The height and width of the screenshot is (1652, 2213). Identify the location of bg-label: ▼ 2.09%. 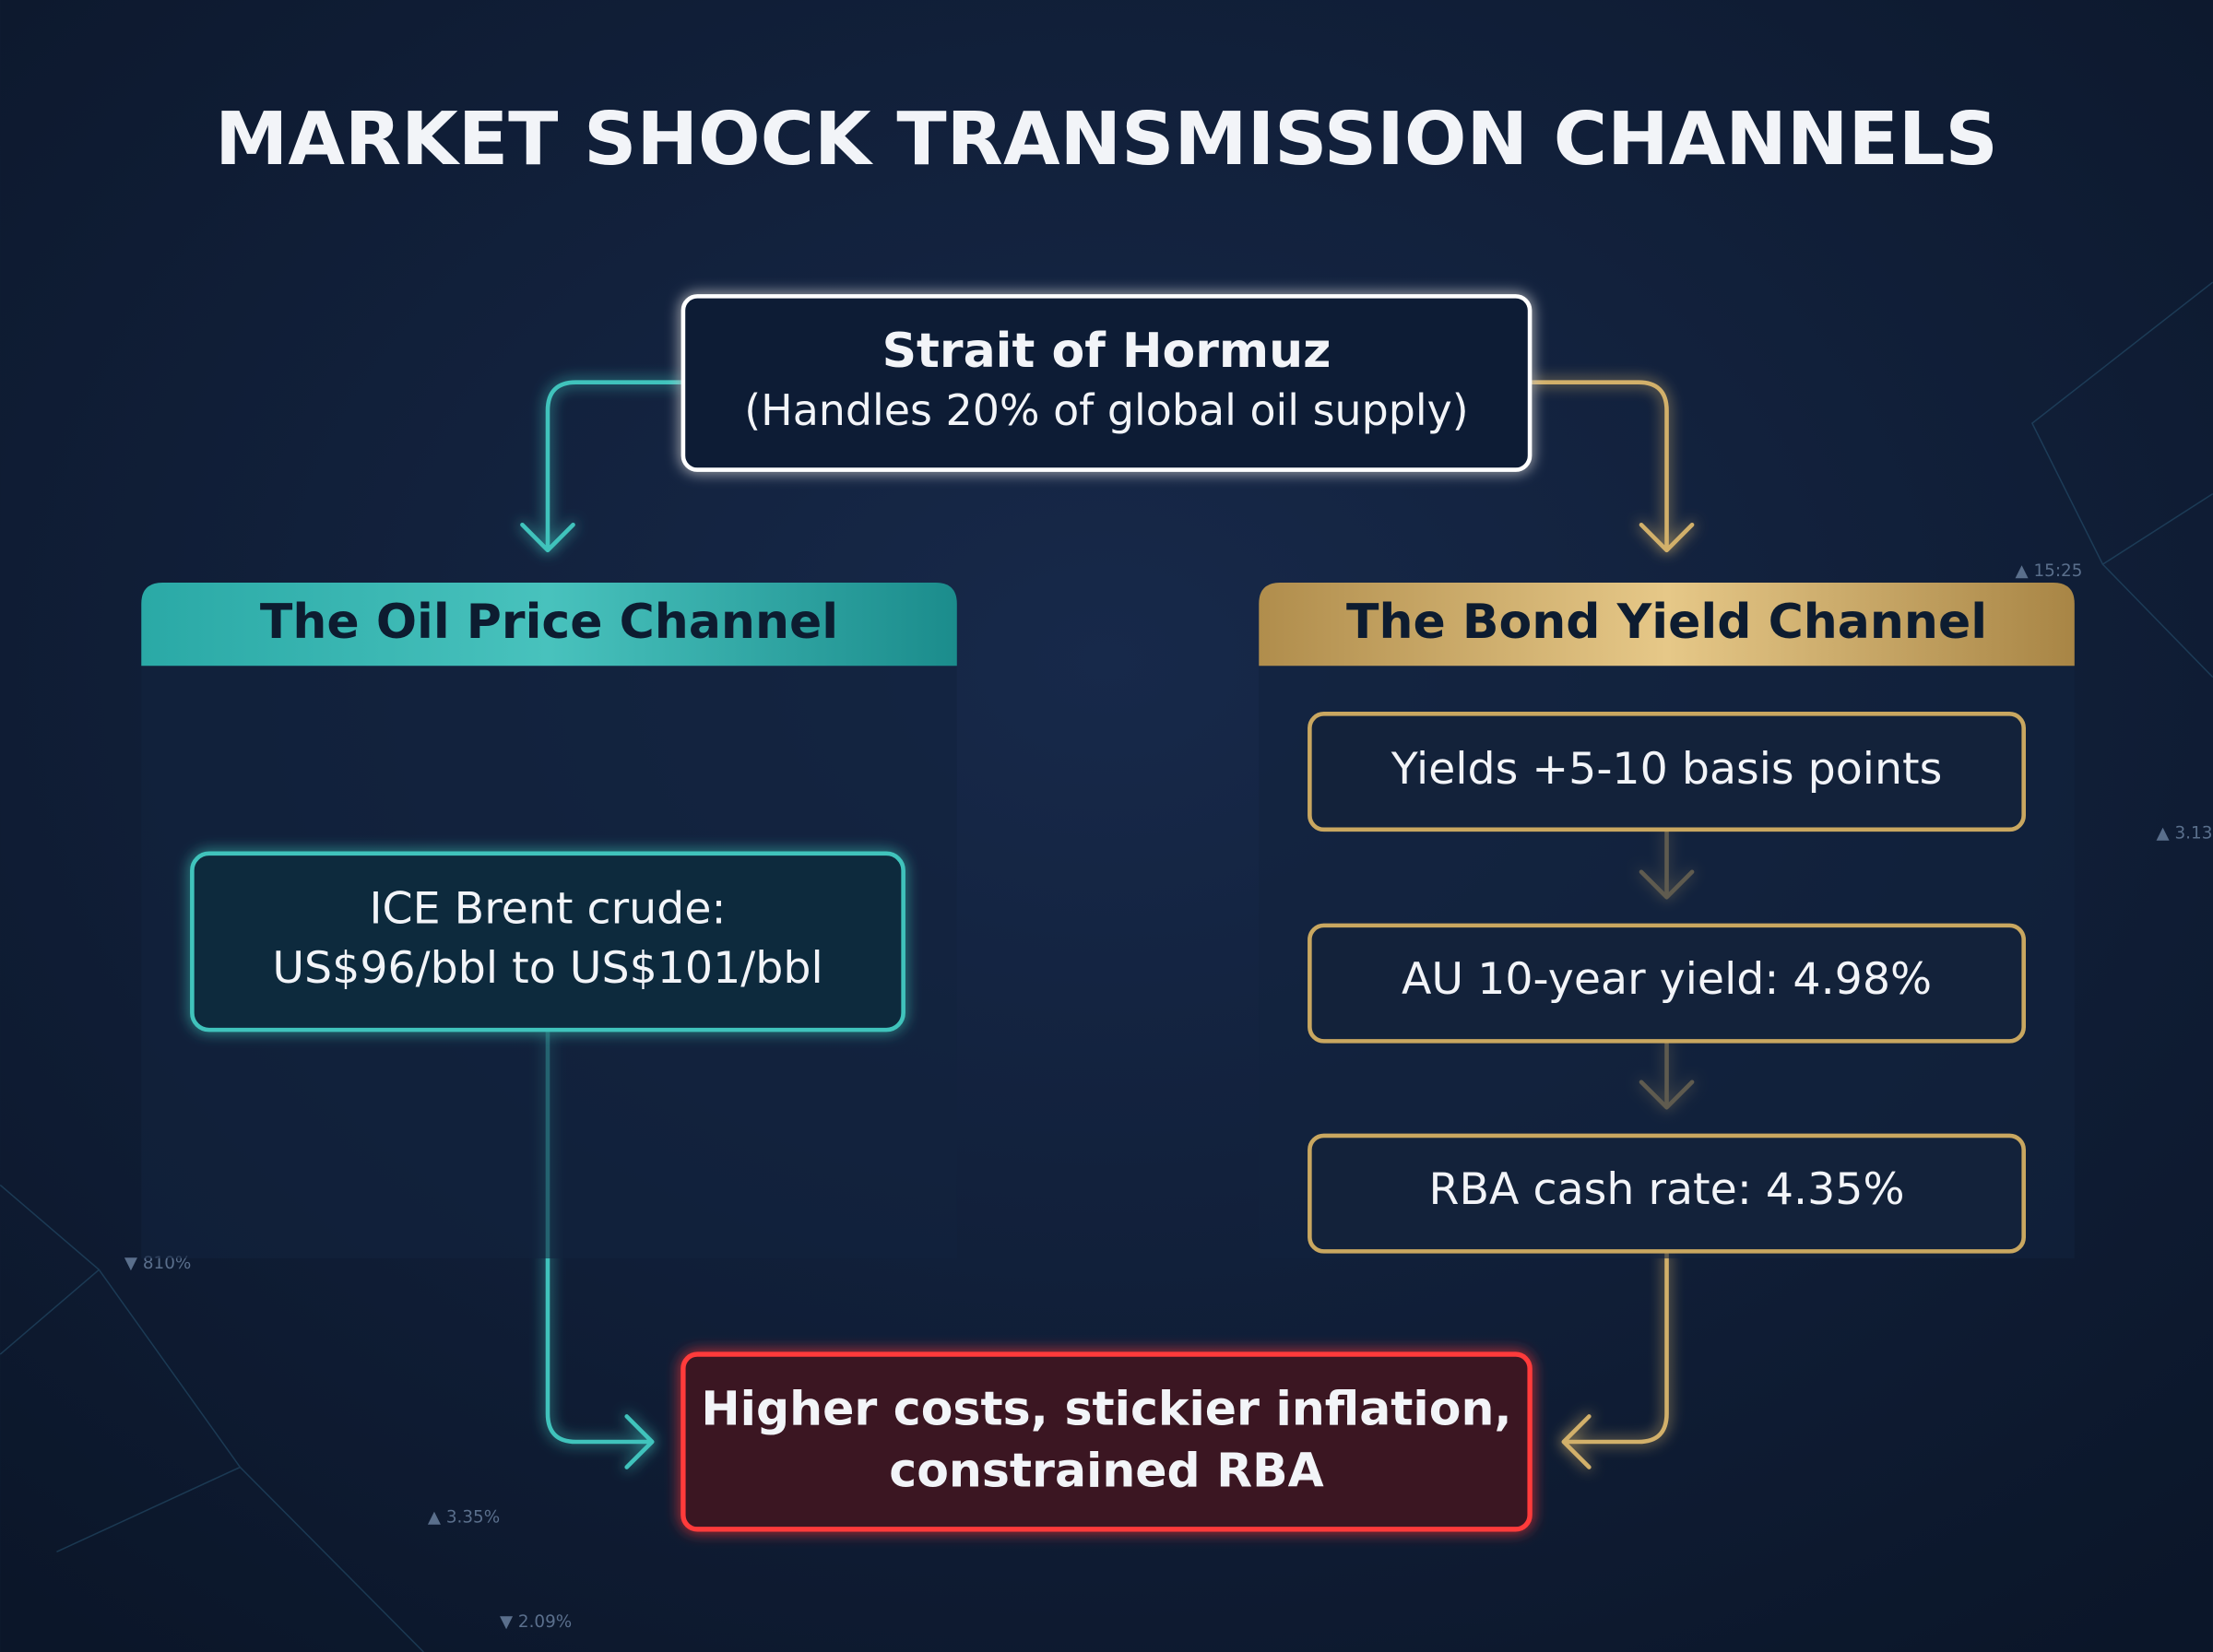
(536, 1622).